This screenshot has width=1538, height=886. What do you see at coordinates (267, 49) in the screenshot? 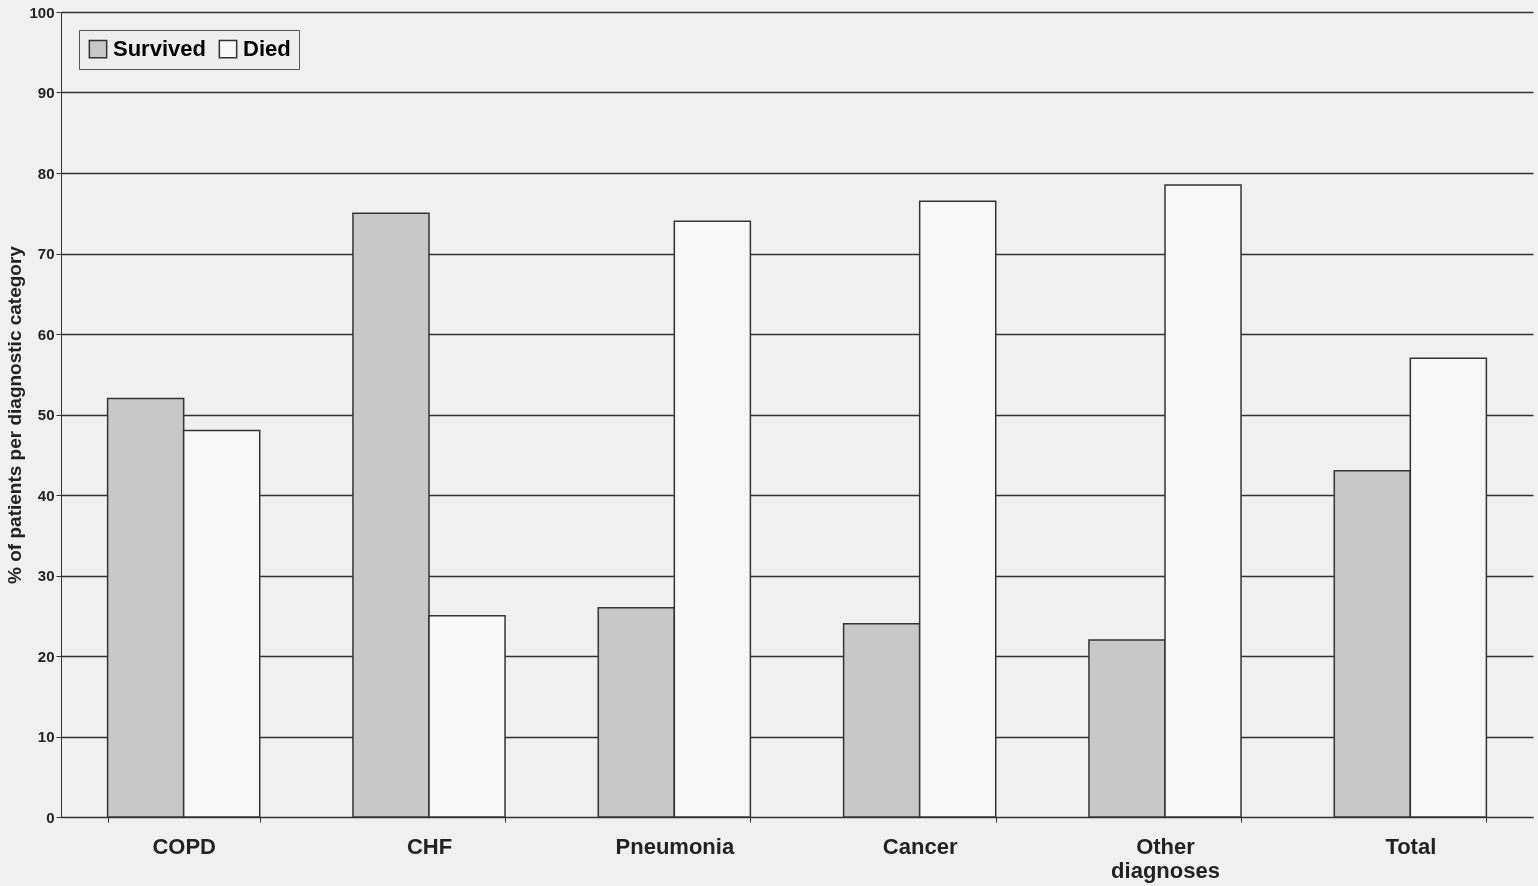
I see `legend-label: Died` at bounding box center [267, 49].